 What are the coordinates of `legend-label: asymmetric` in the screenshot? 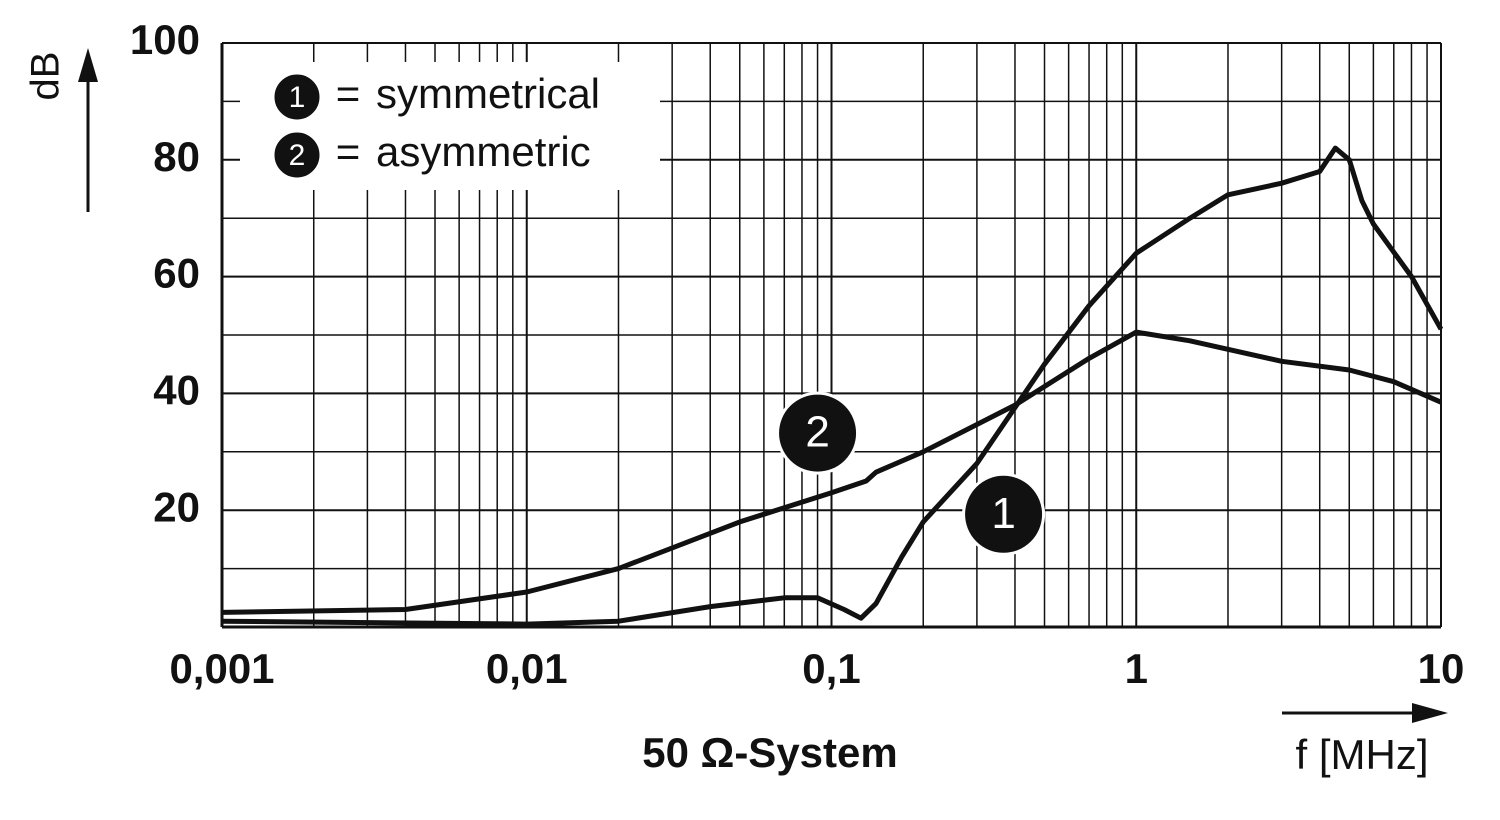 It's located at (483, 151).